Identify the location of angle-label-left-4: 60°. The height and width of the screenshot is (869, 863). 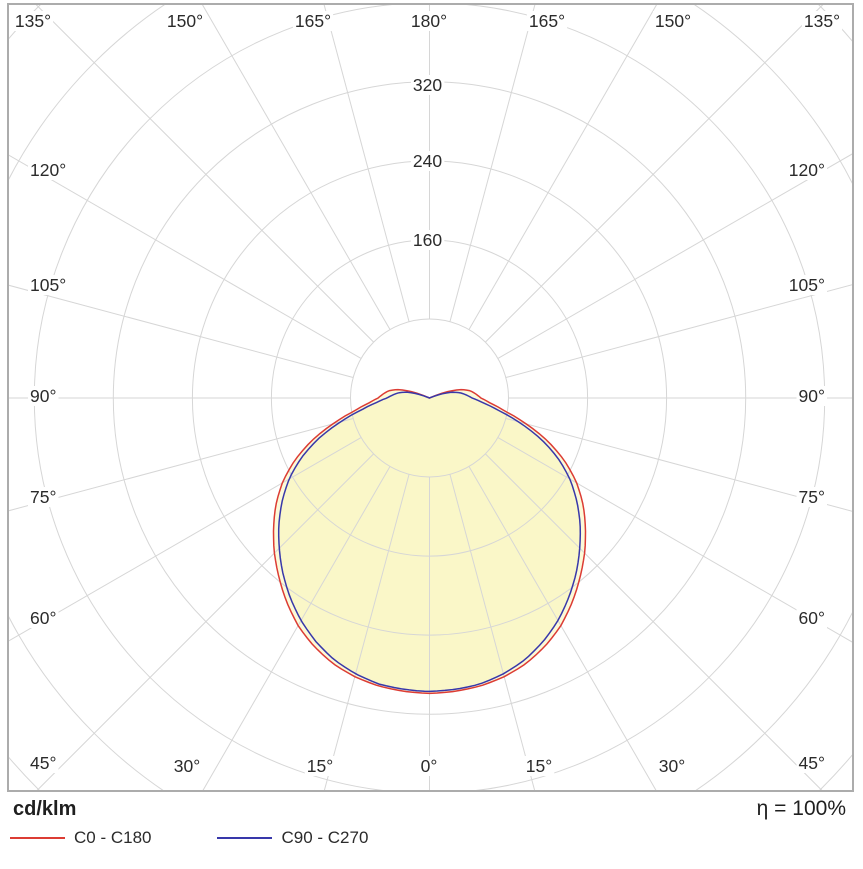
(43, 618).